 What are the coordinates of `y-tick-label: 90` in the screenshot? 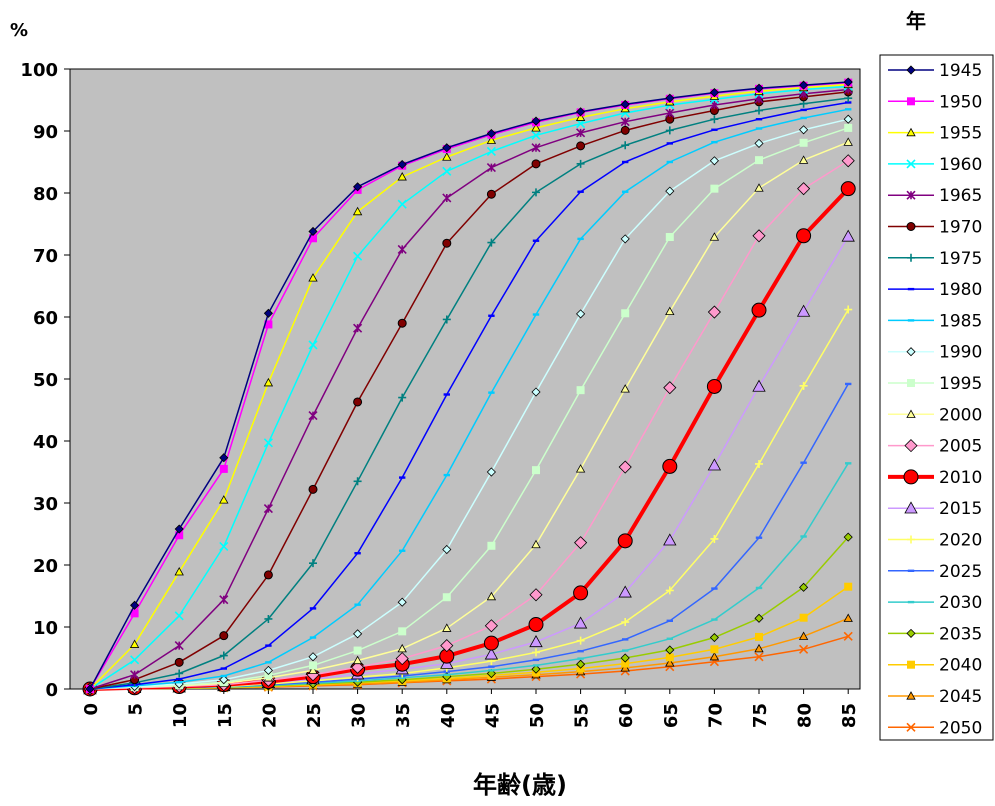 It's located at (45, 132).